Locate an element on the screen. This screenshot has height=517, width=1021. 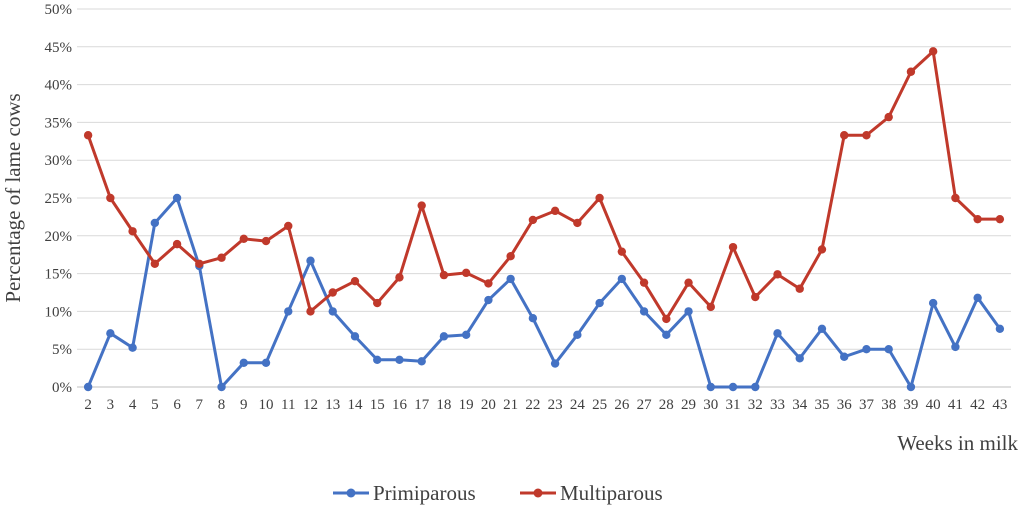
legend-label: Multiparous is located at coordinates (611, 493).